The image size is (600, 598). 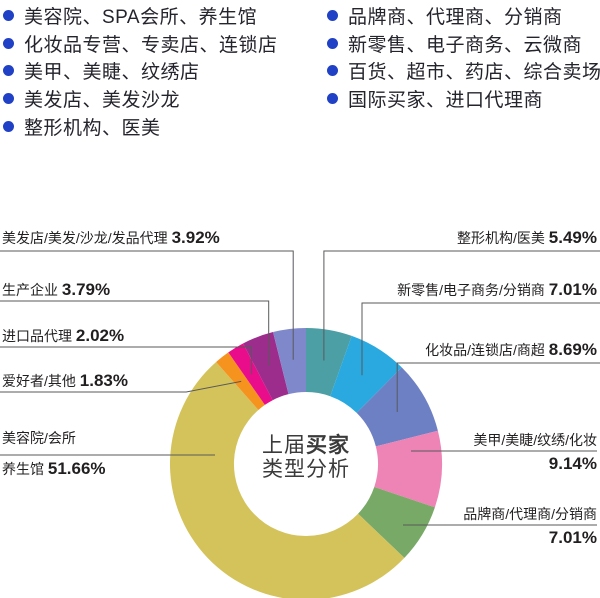 I want to click on legend-item-label: 整形机构、医美, so click(x=92, y=128).